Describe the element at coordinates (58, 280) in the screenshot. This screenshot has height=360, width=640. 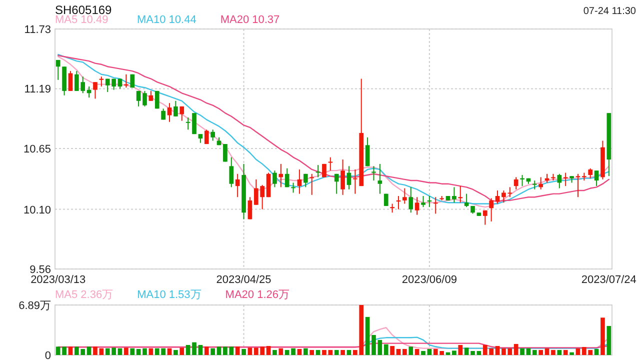
I see `x-tick-label: 2023/03/13` at that location.